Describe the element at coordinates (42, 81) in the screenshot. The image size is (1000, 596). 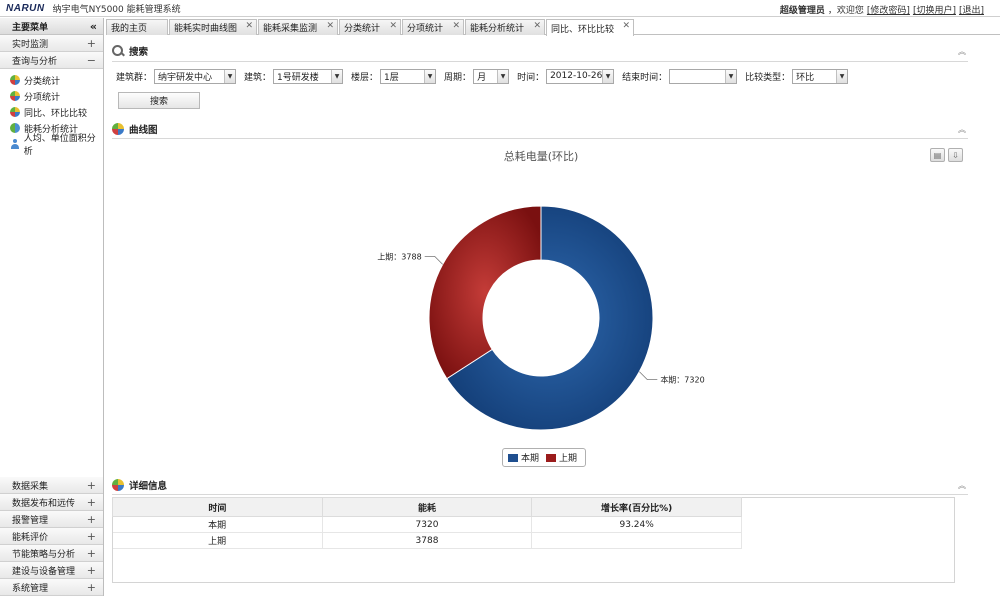
I see `sidebar-item-label: 分类统计` at that location.